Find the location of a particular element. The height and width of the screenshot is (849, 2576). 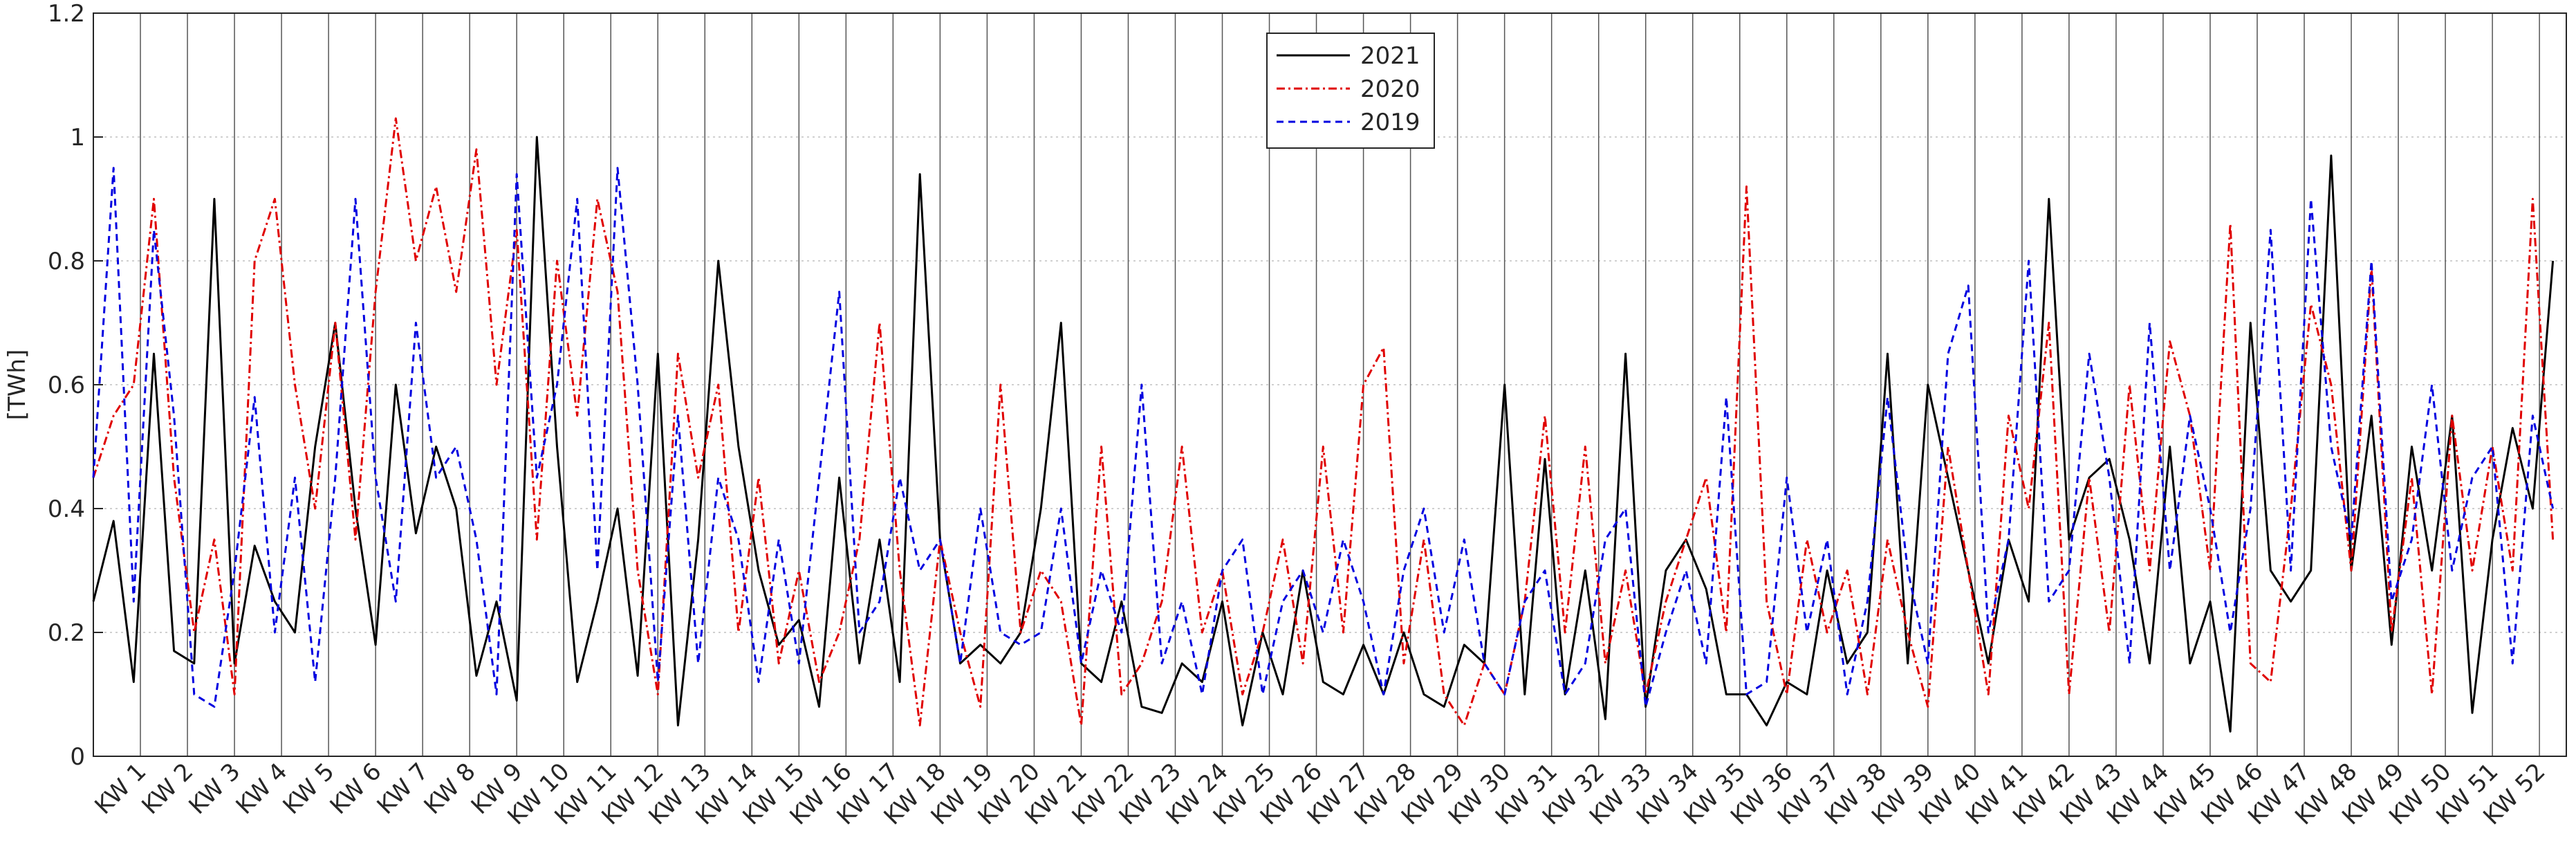

y-tick-label: 0.8 is located at coordinates (66, 262).